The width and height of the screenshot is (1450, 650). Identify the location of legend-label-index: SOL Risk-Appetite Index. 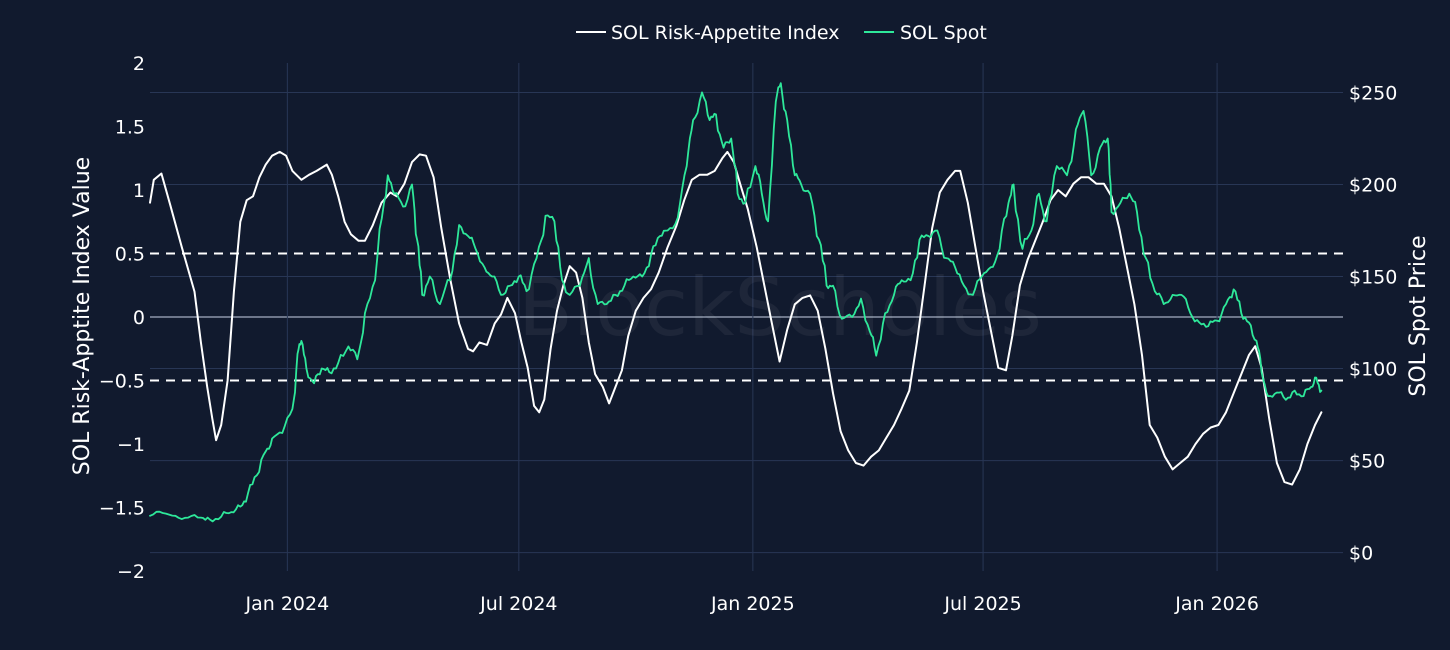
(725, 33).